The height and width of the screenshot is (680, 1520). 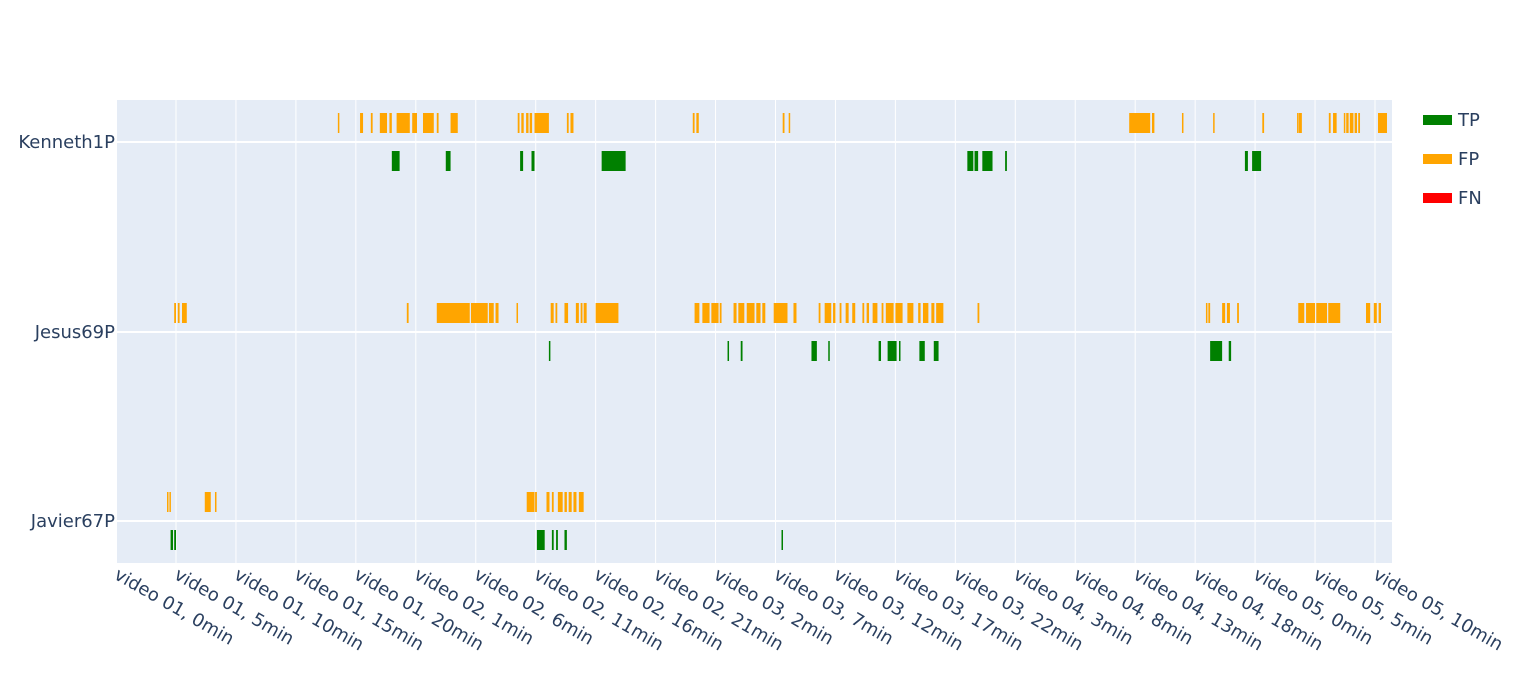 I want to click on legend-item-tp: TP, so click(x=1451, y=120).